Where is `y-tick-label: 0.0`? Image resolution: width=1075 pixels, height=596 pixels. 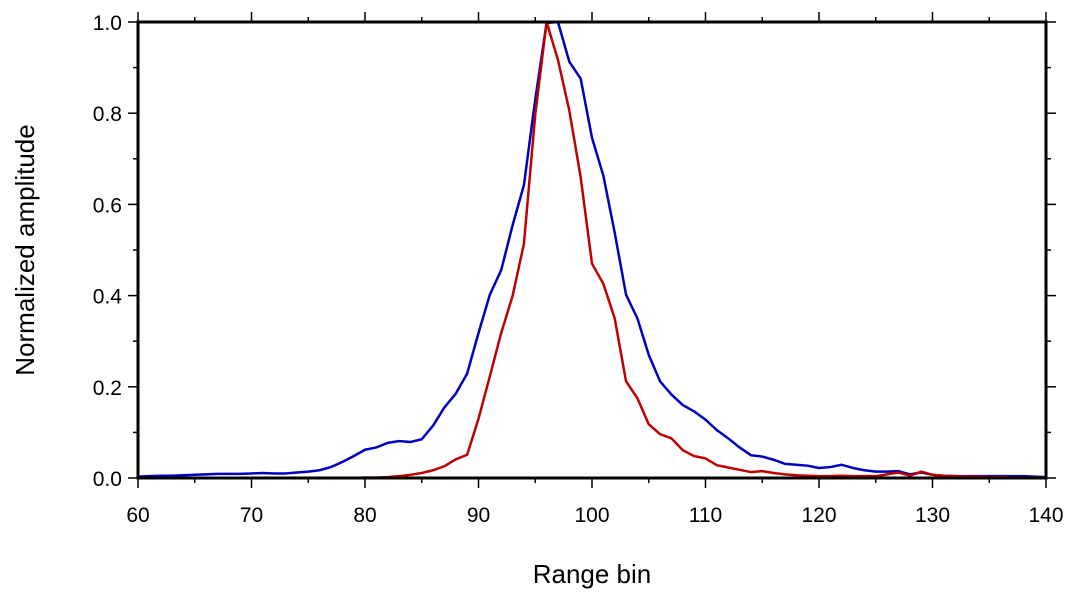
y-tick-label: 0.0 is located at coordinates (107, 479).